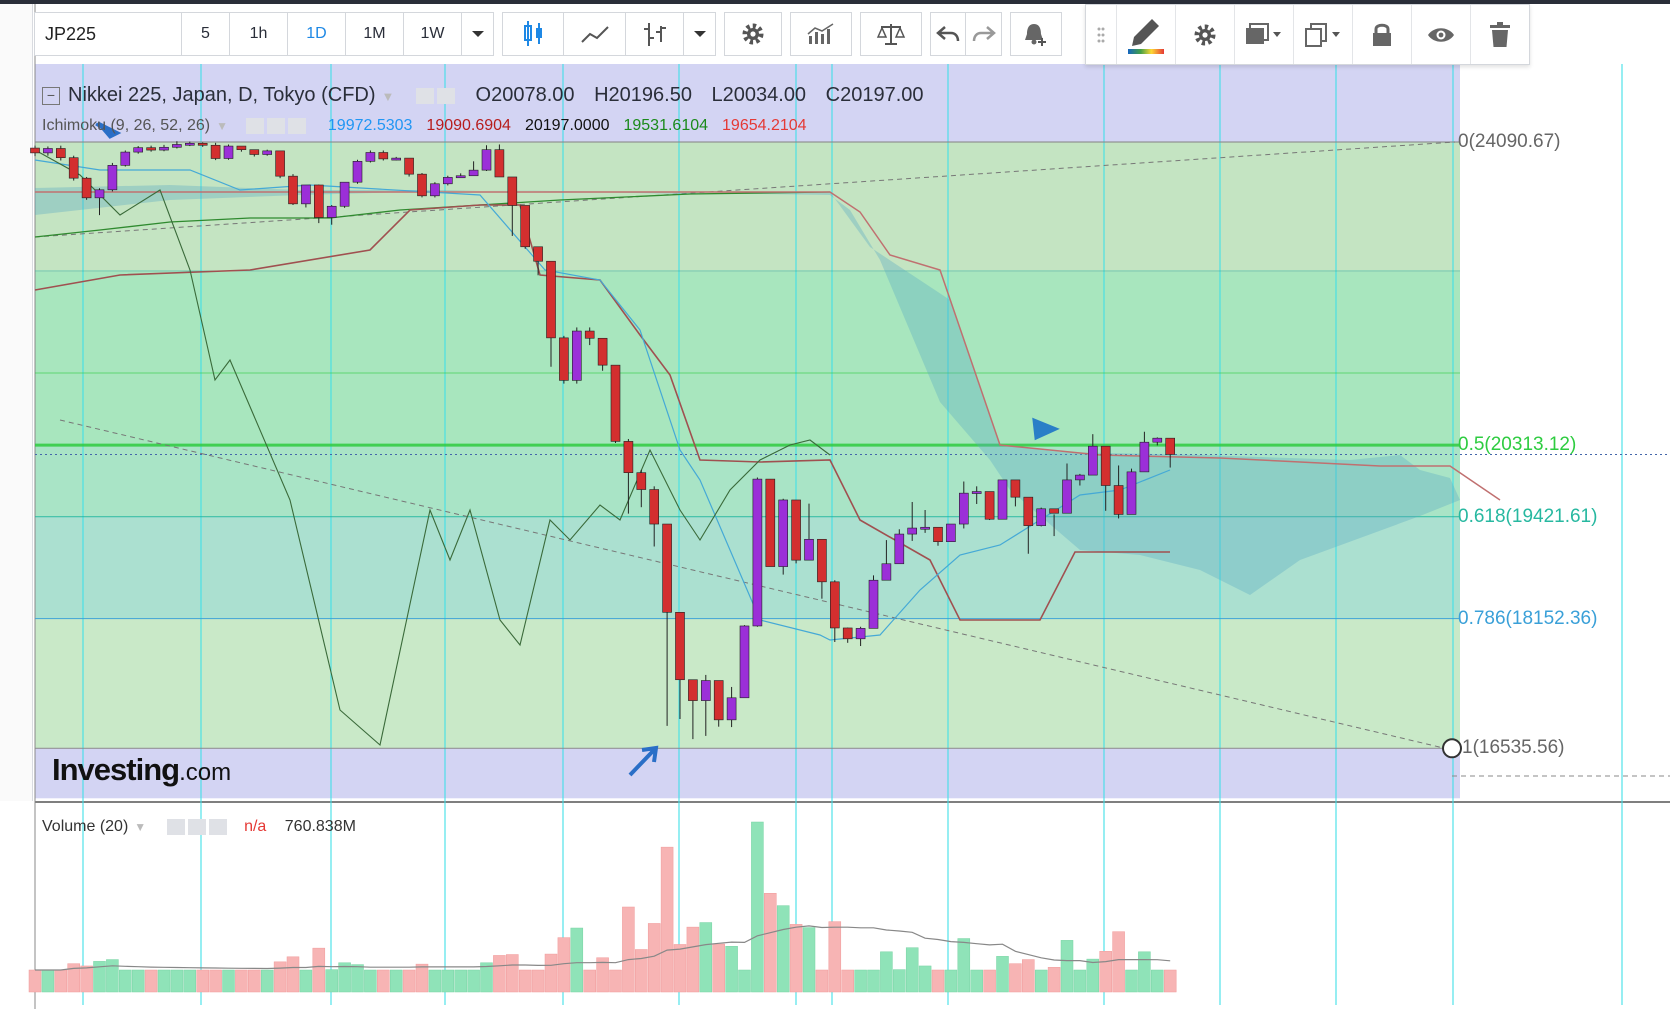 The width and height of the screenshot is (1670, 1009). I want to click on volume-toggle-icons, so click(198, 826).